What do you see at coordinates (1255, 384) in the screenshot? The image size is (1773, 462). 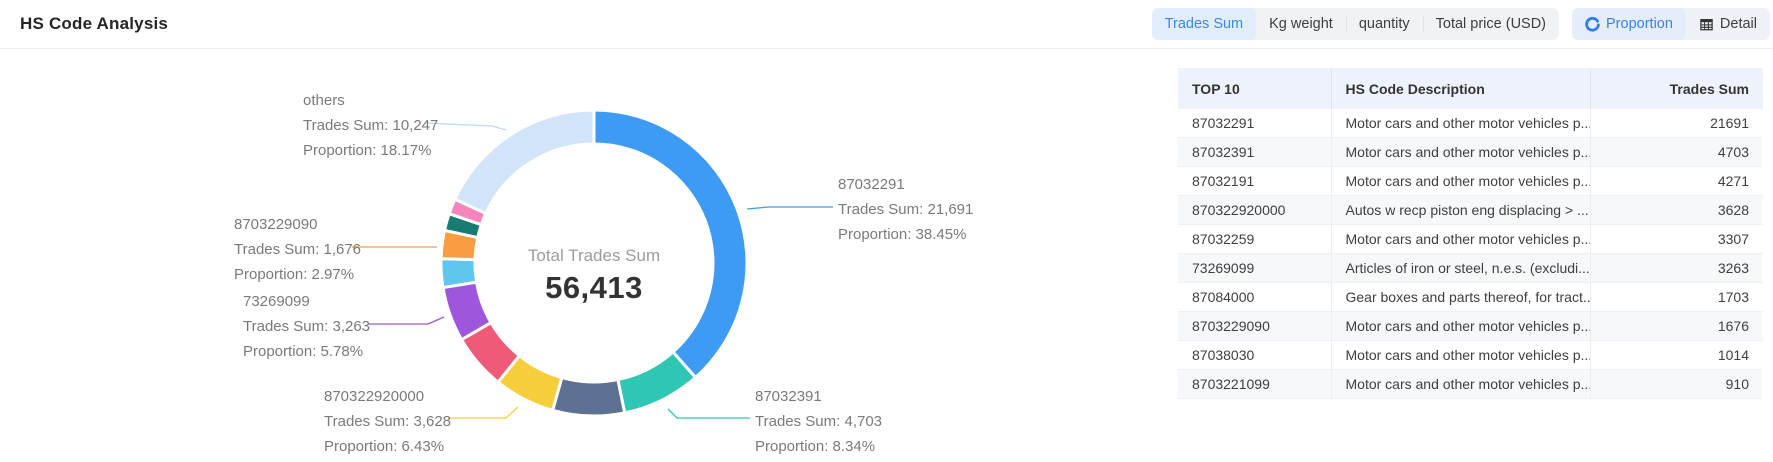 I see `cell-hs-code: 8703221099` at bounding box center [1255, 384].